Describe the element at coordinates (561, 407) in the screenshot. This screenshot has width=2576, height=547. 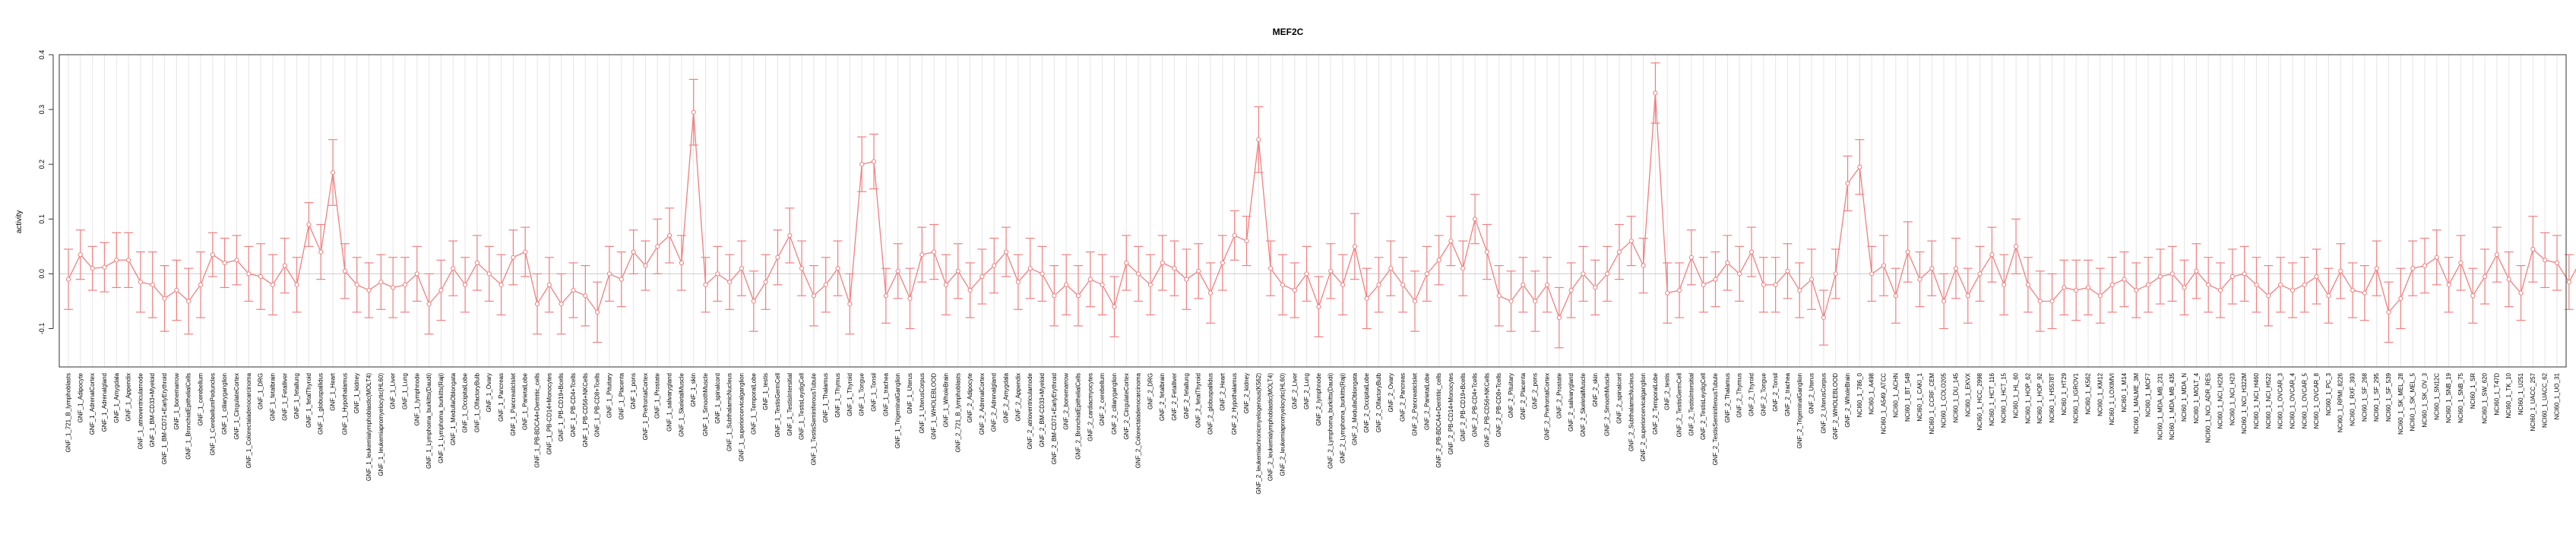
I see `x-tick-label: GNF_1_PB-CD19+Bcells` at that location.